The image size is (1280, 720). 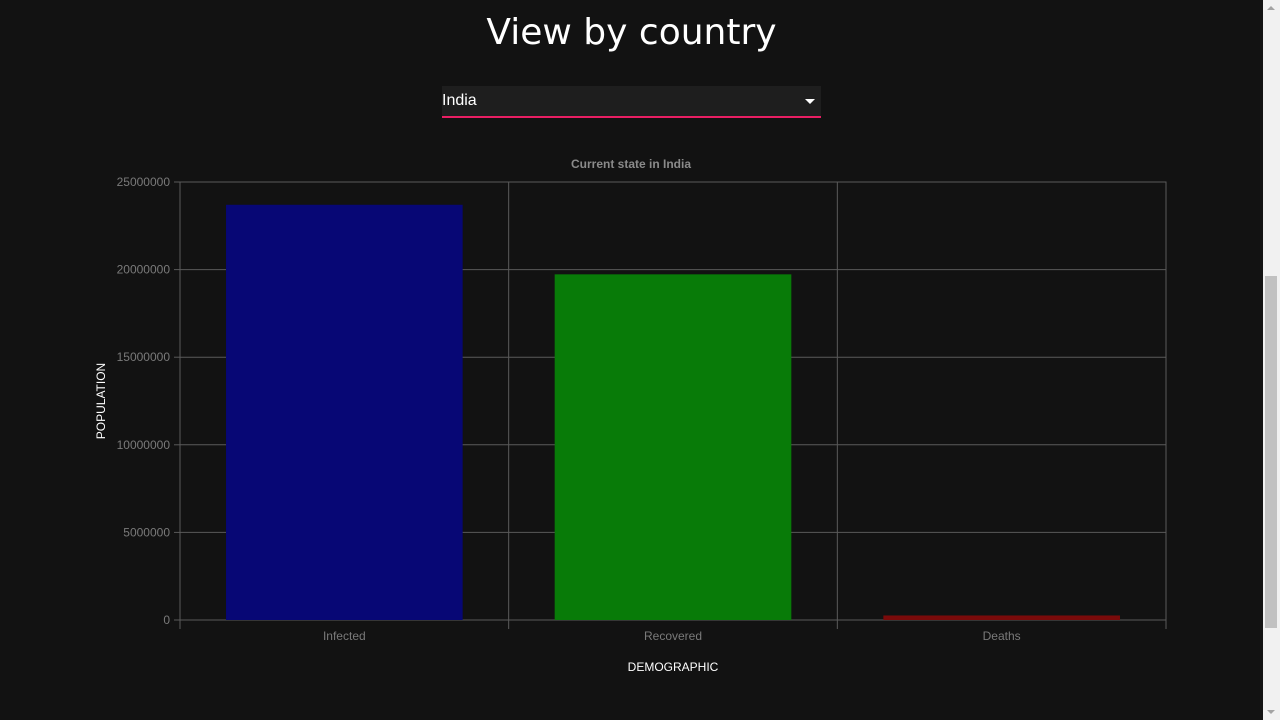 I want to click on y-tick-label: 25000000, so click(x=144, y=182).